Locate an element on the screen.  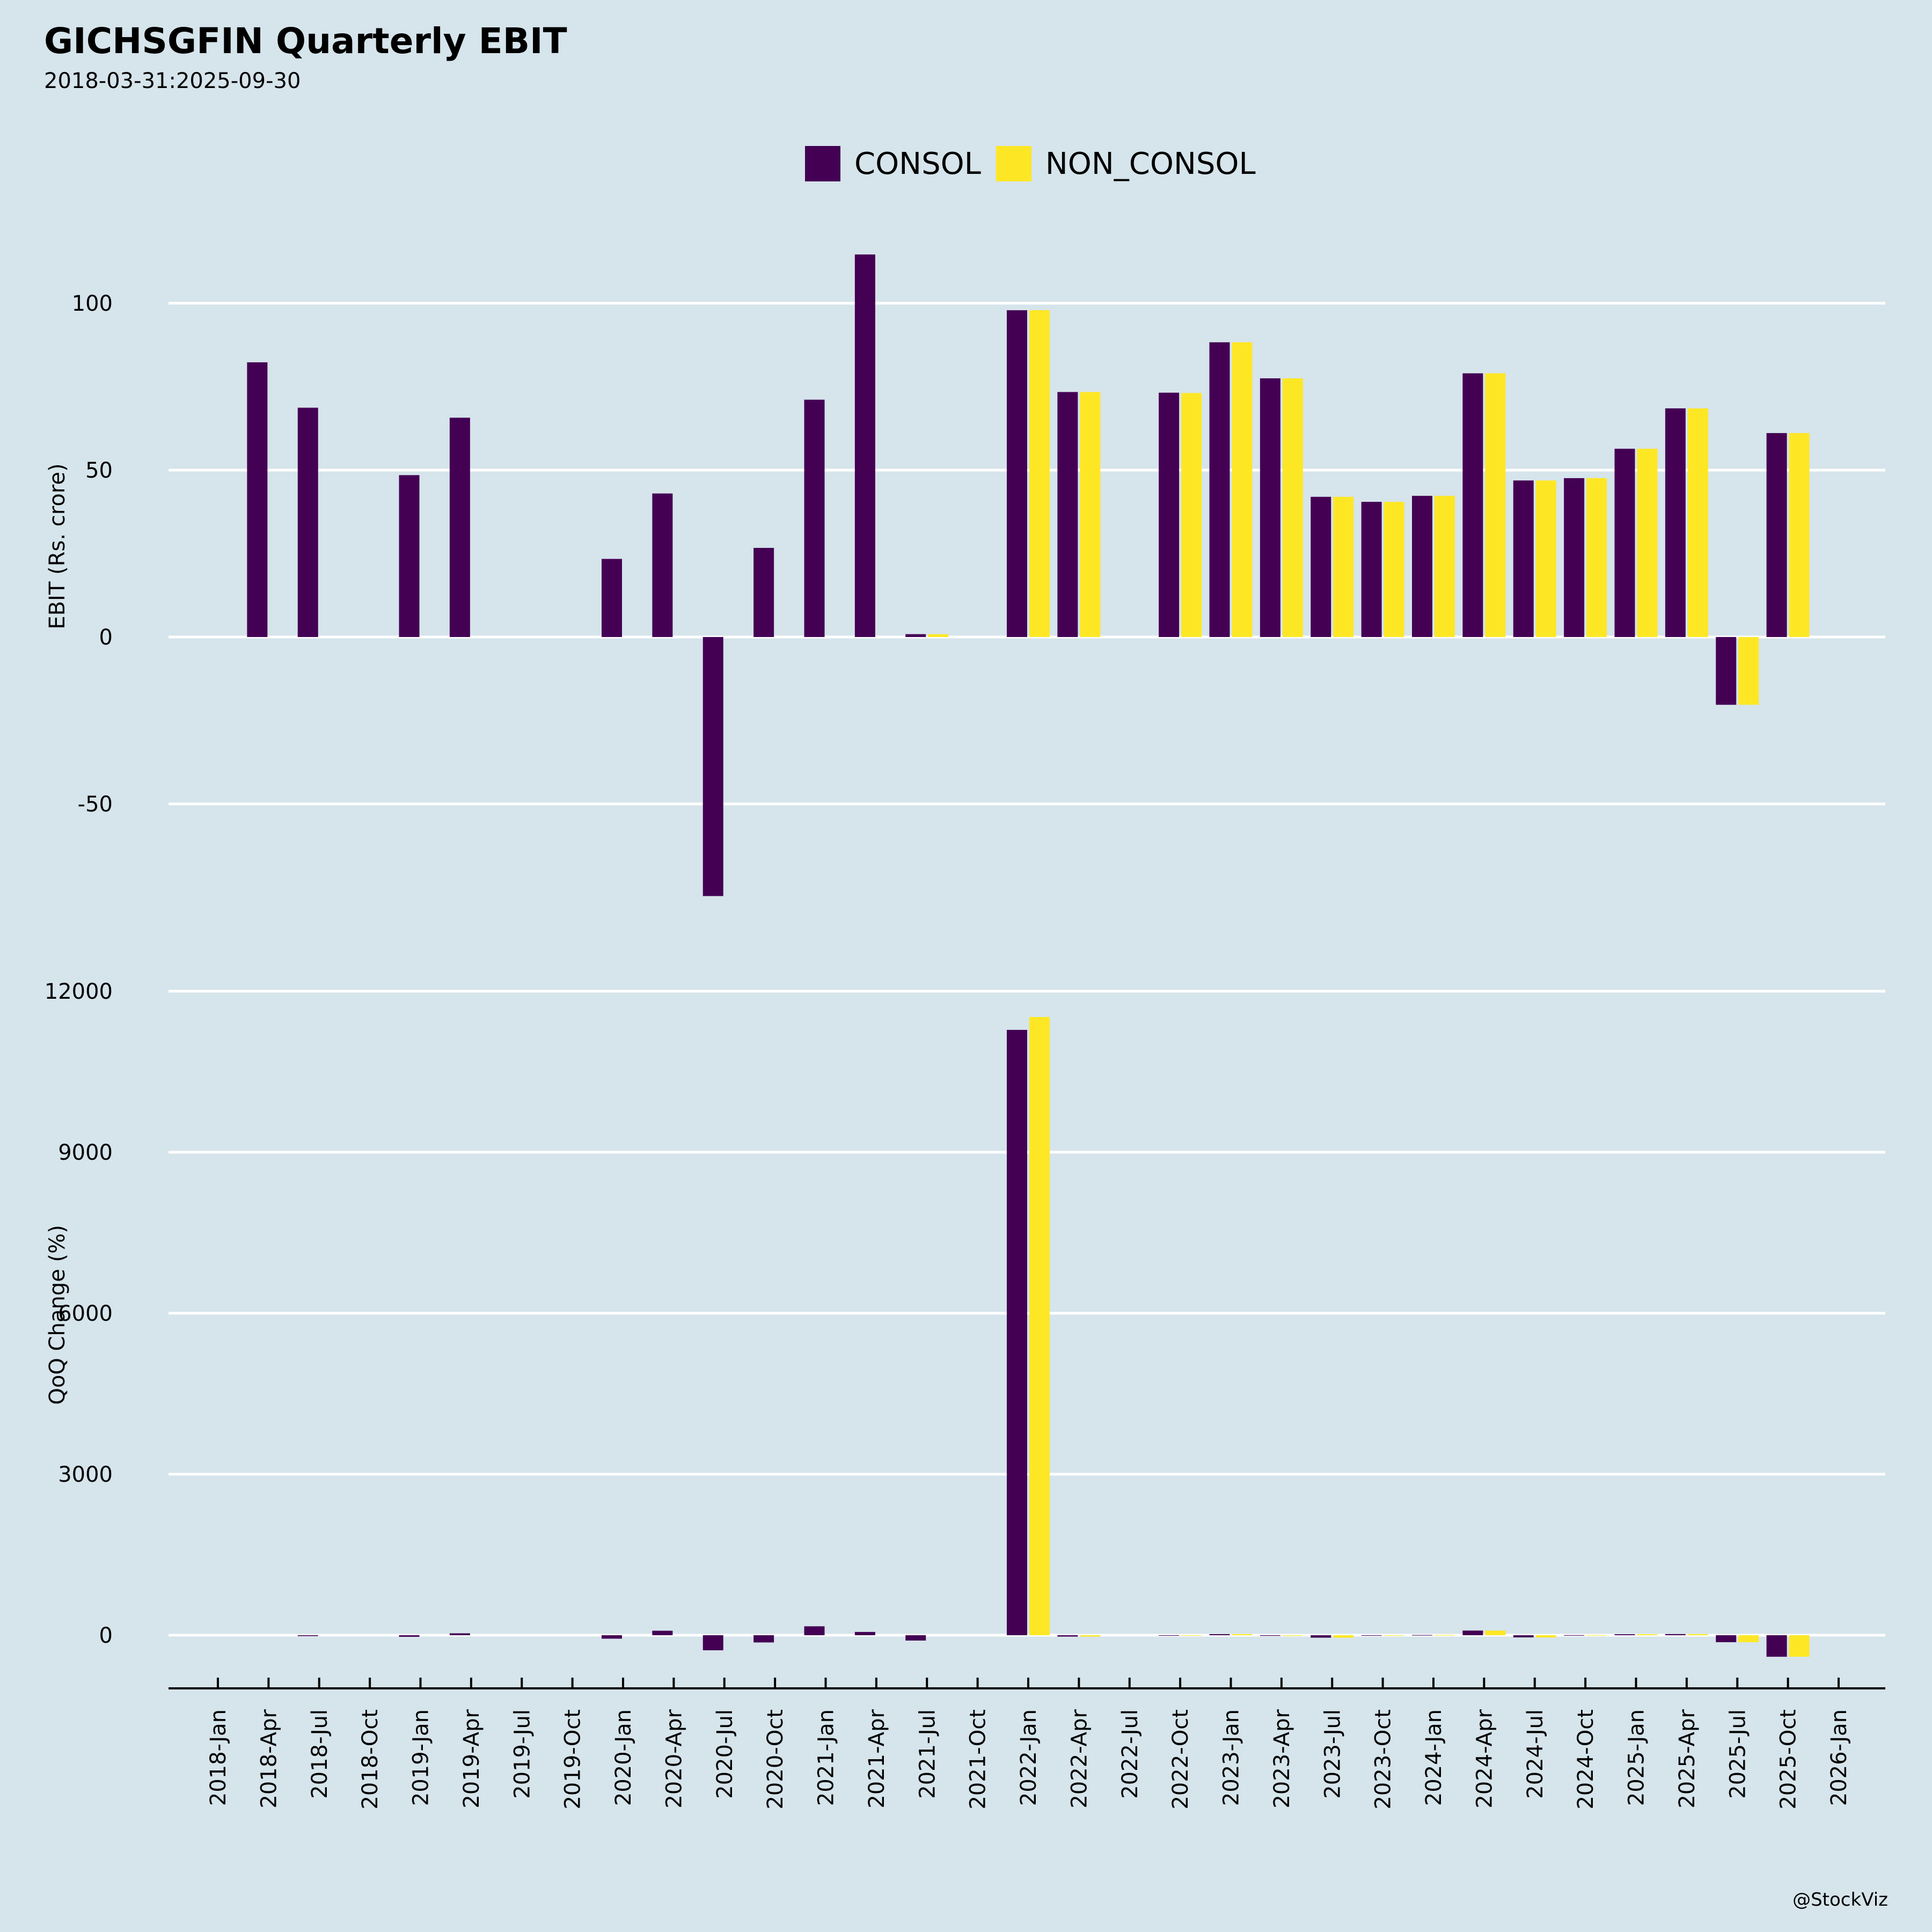
x-tick-label: 2025-Apr is located at coordinates (1687, 1758).